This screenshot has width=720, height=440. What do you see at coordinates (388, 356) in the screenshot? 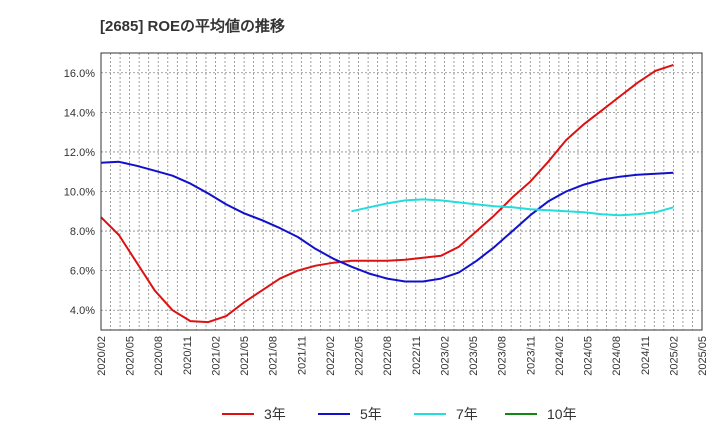
I see `x-tick-label: 2022/08` at bounding box center [388, 356].